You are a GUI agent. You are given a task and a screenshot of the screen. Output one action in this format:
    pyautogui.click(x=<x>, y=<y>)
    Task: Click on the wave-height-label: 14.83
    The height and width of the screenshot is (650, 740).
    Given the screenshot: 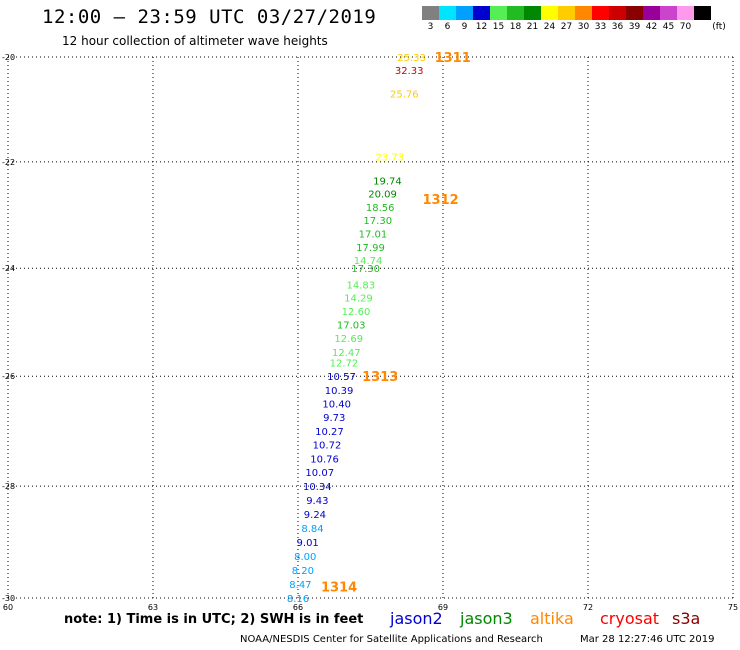 What is the action you would take?
    pyautogui.click(x=361, y=285)
    